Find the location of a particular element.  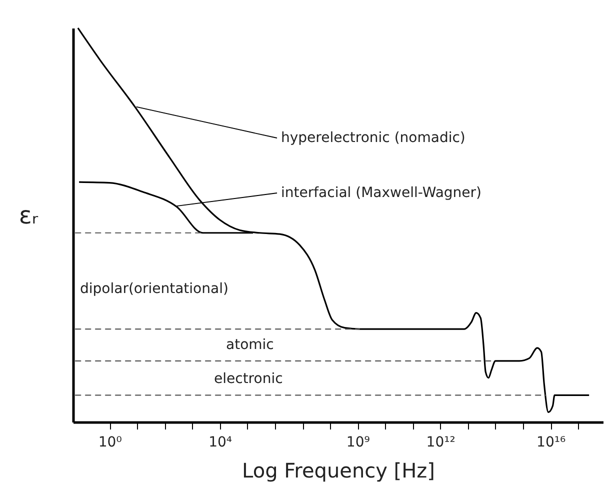

x-tick-label: 10⁰ is located at coordinates (110, 442).